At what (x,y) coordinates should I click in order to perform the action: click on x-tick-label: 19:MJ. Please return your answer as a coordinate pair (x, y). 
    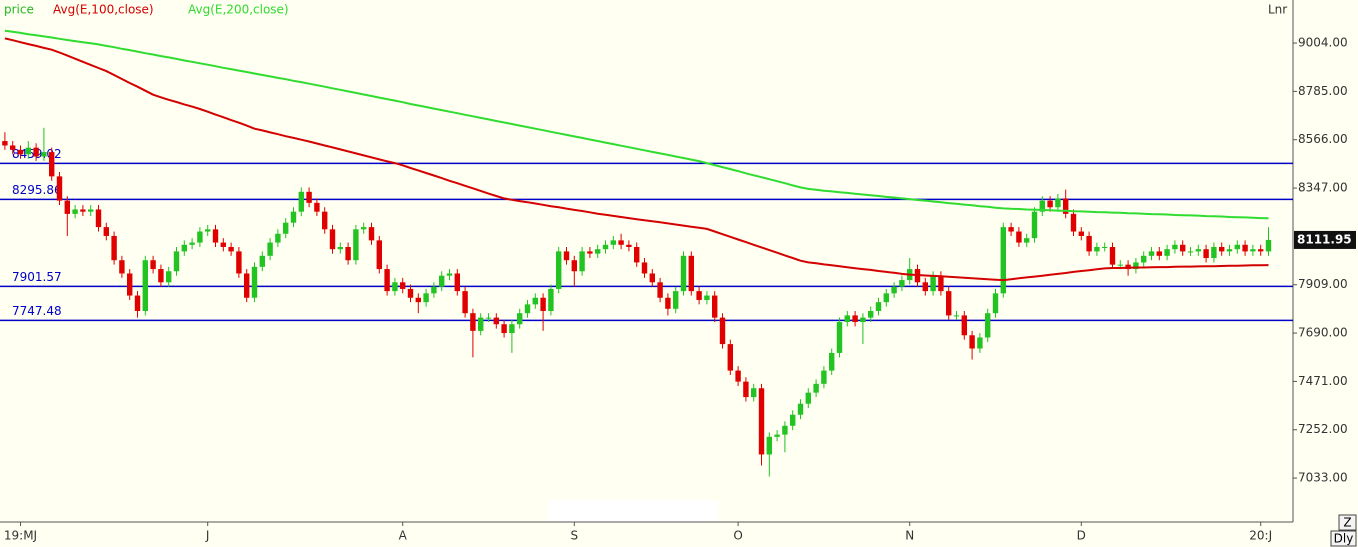
    Looking at the image, I should click on (20, 536).